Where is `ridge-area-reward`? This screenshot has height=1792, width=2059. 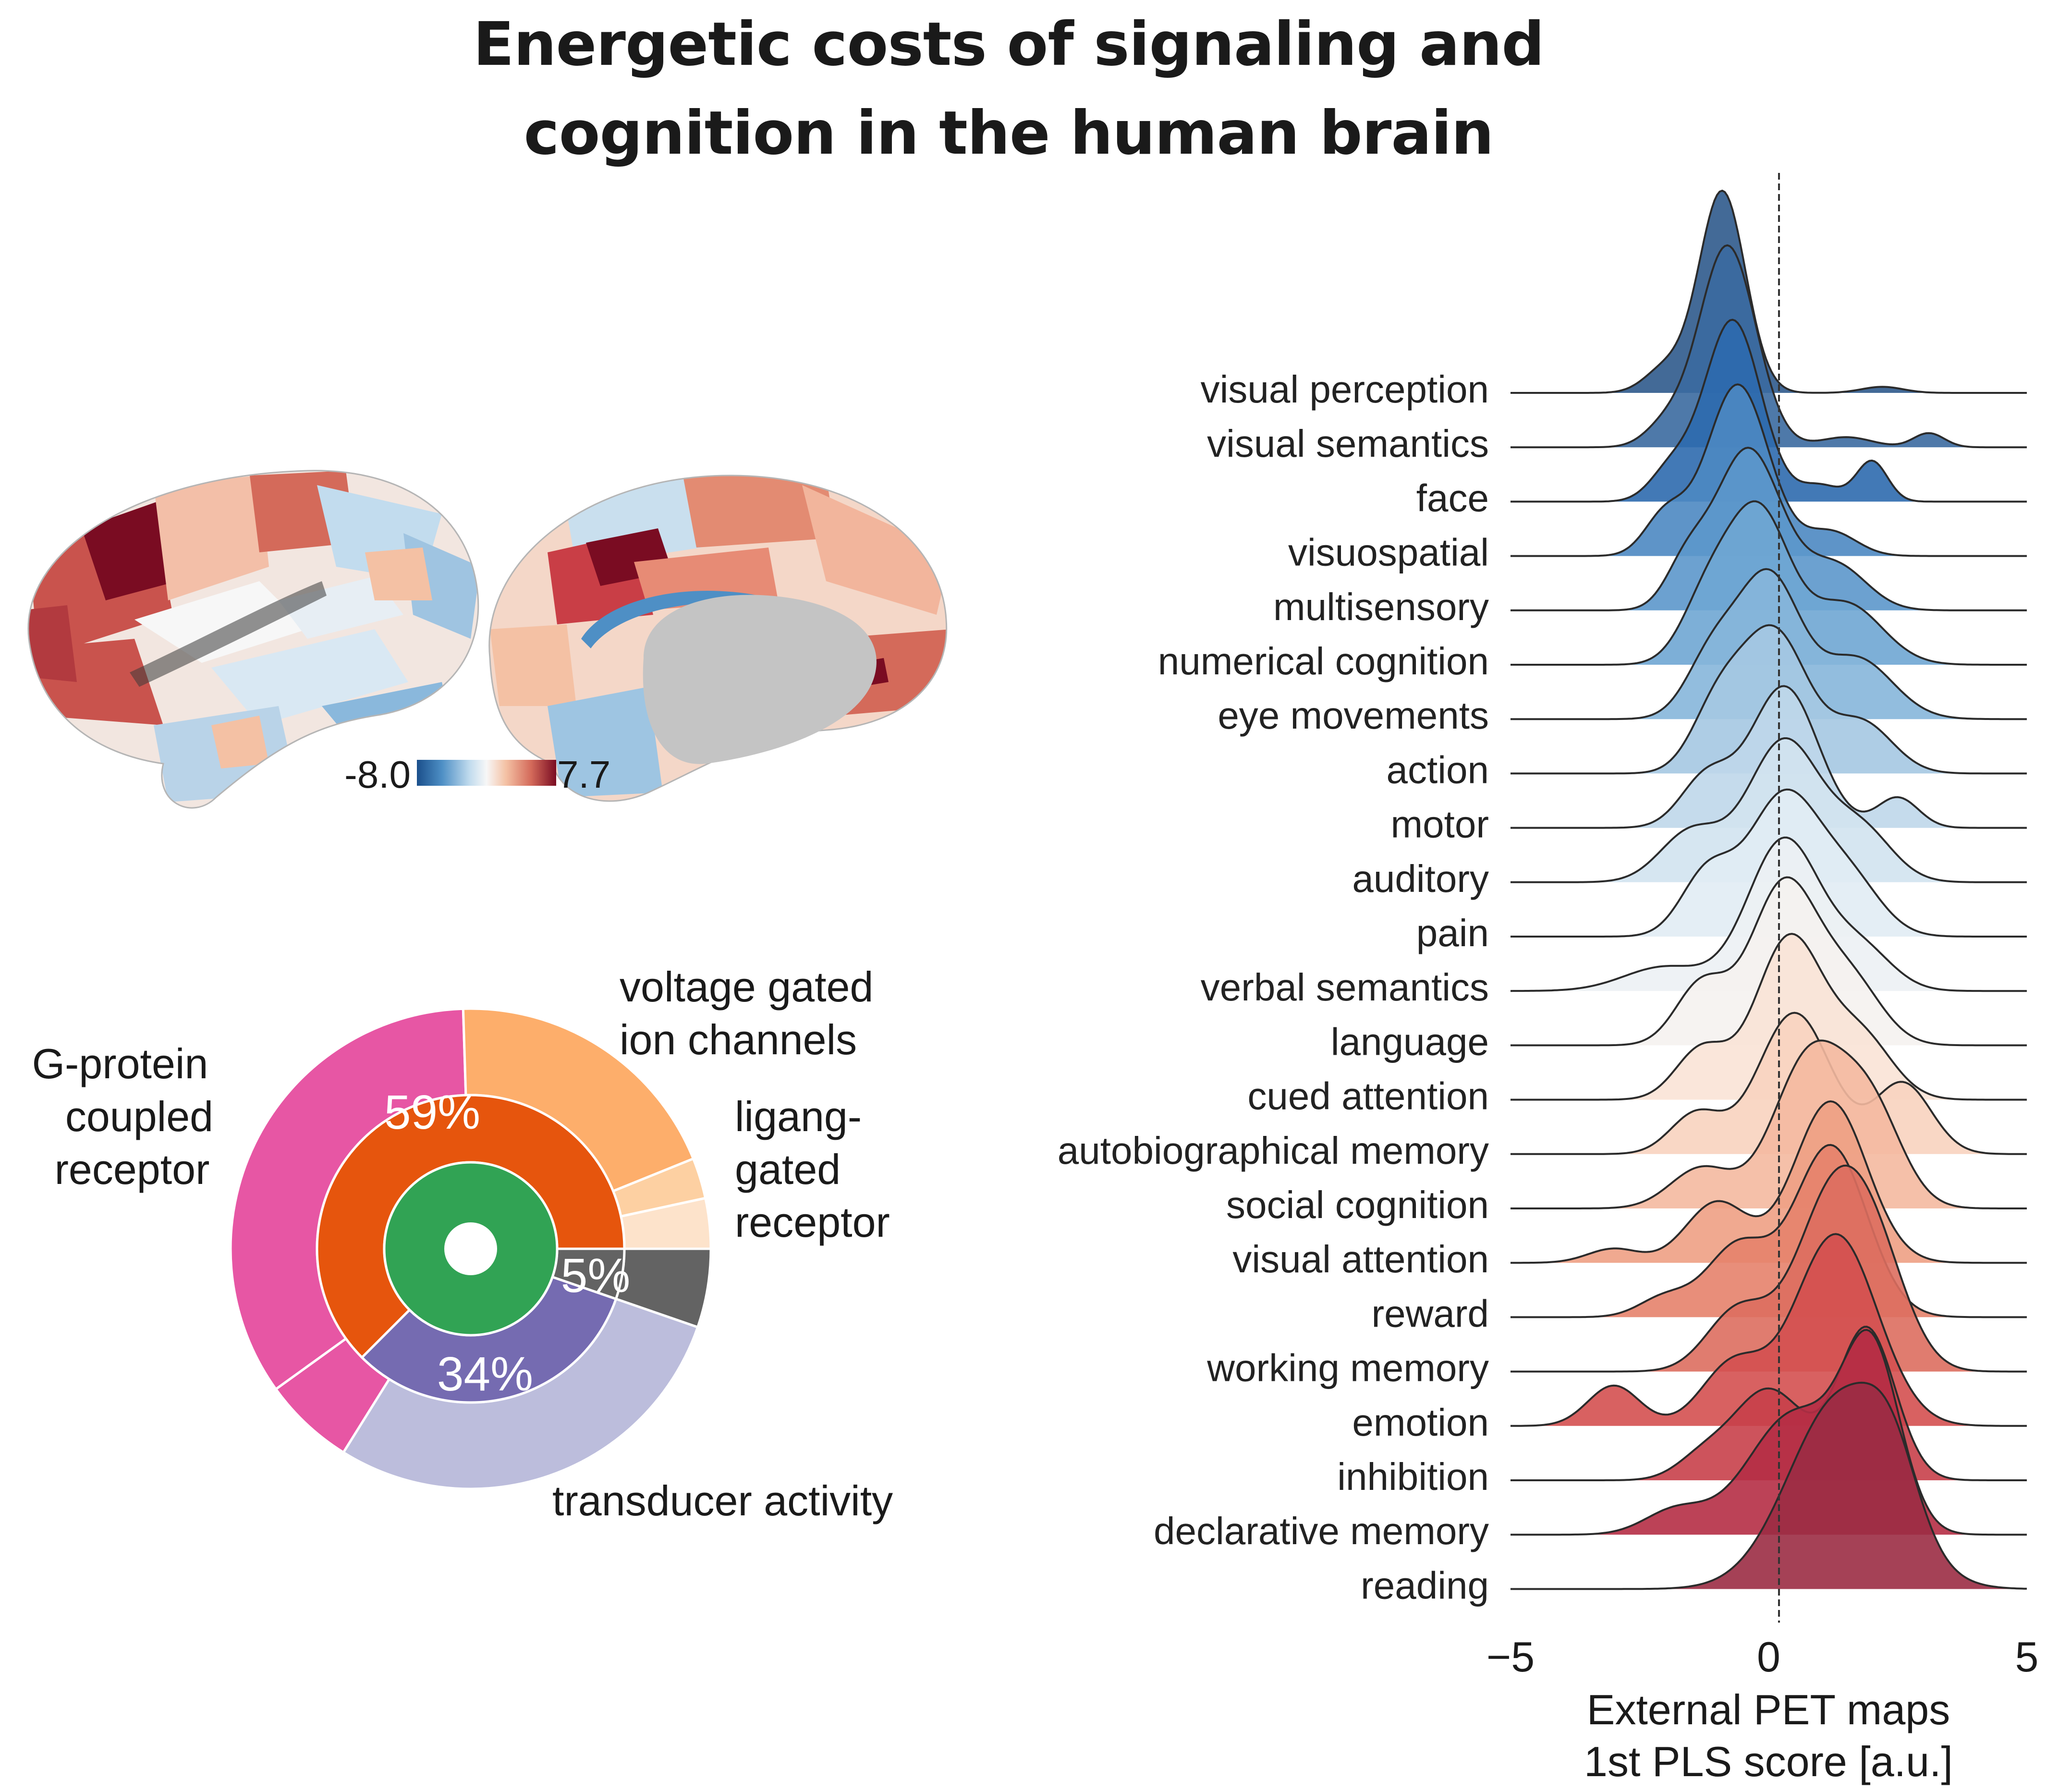 ridge-area-reward is located at coordinates (1769, 1231).